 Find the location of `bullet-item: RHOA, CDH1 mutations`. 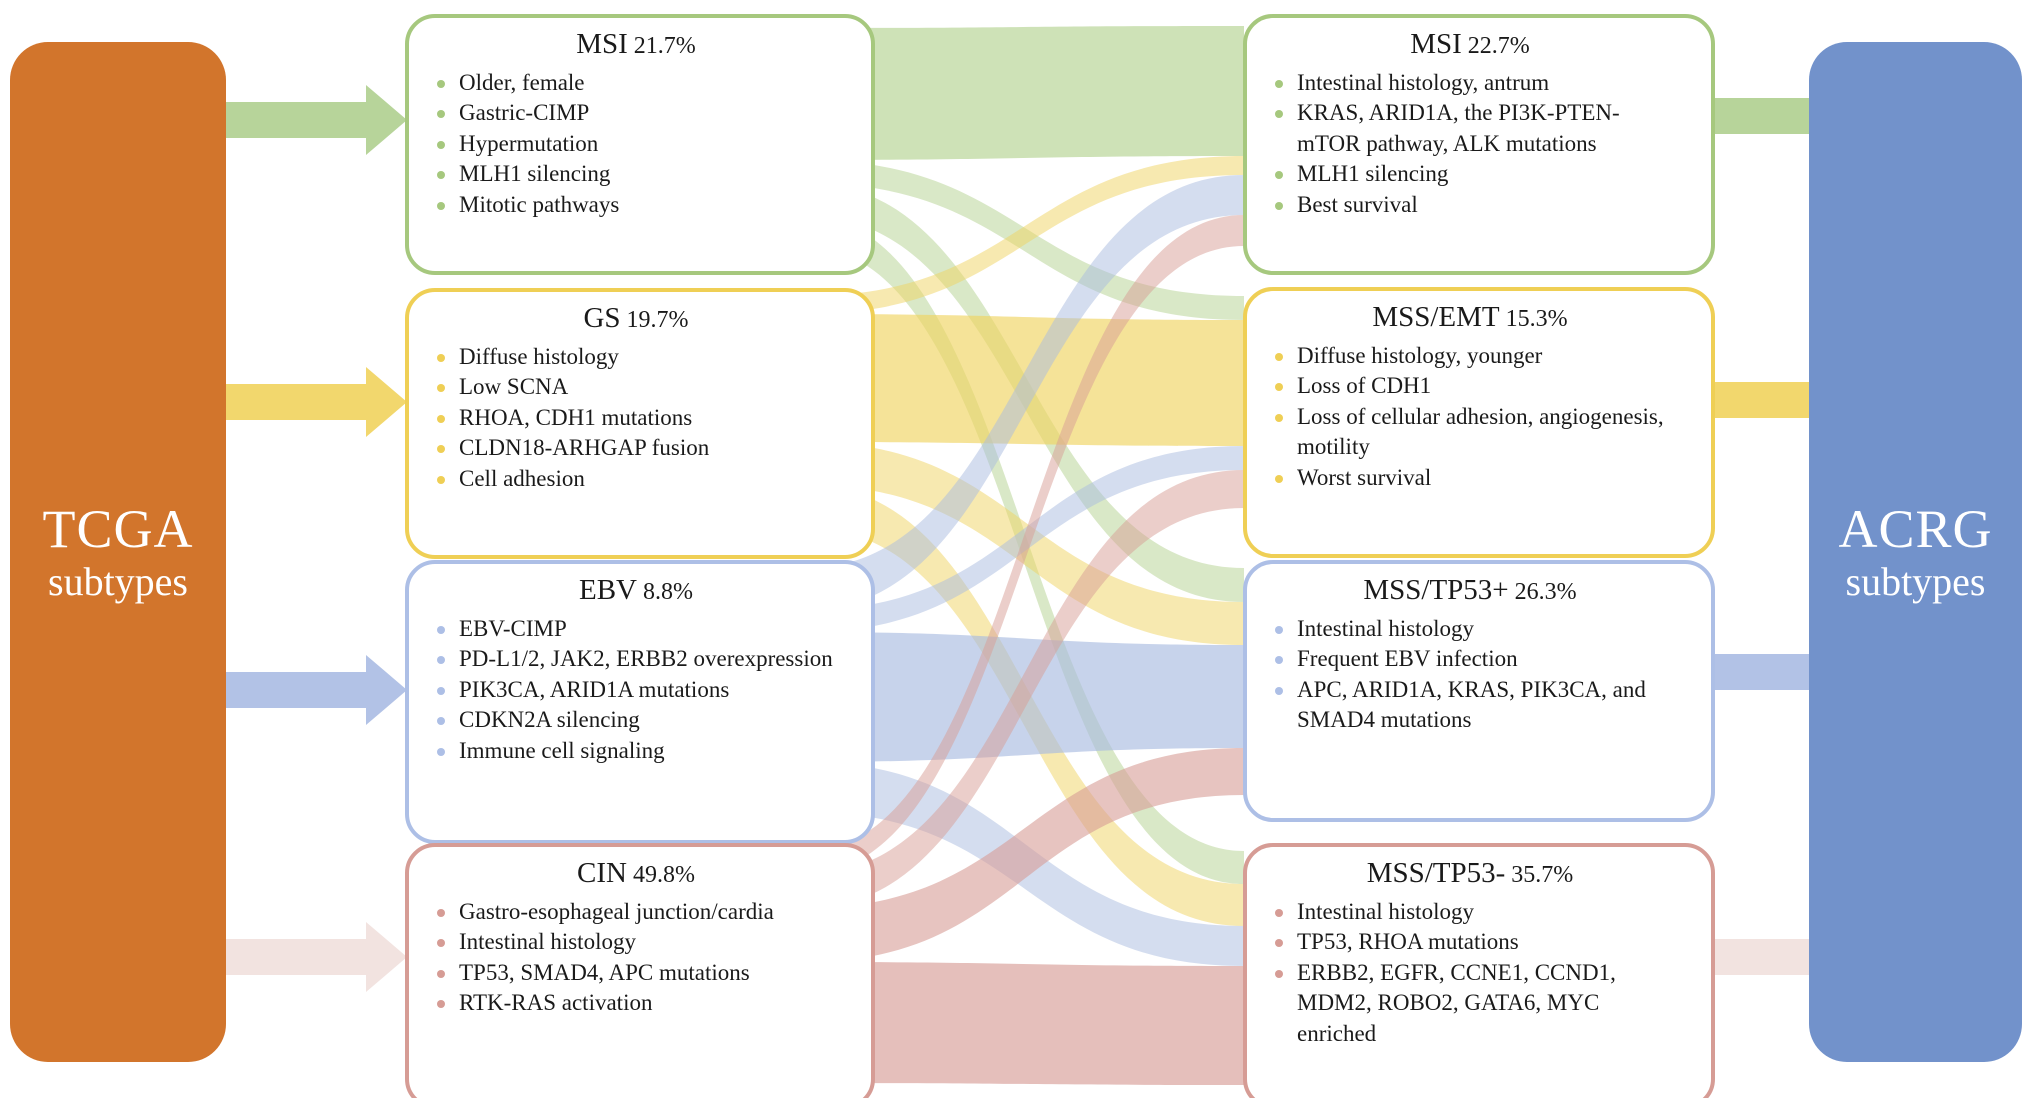

bullet-item: RHOA, CDH1 mutations is located at coordinates (636, 418).